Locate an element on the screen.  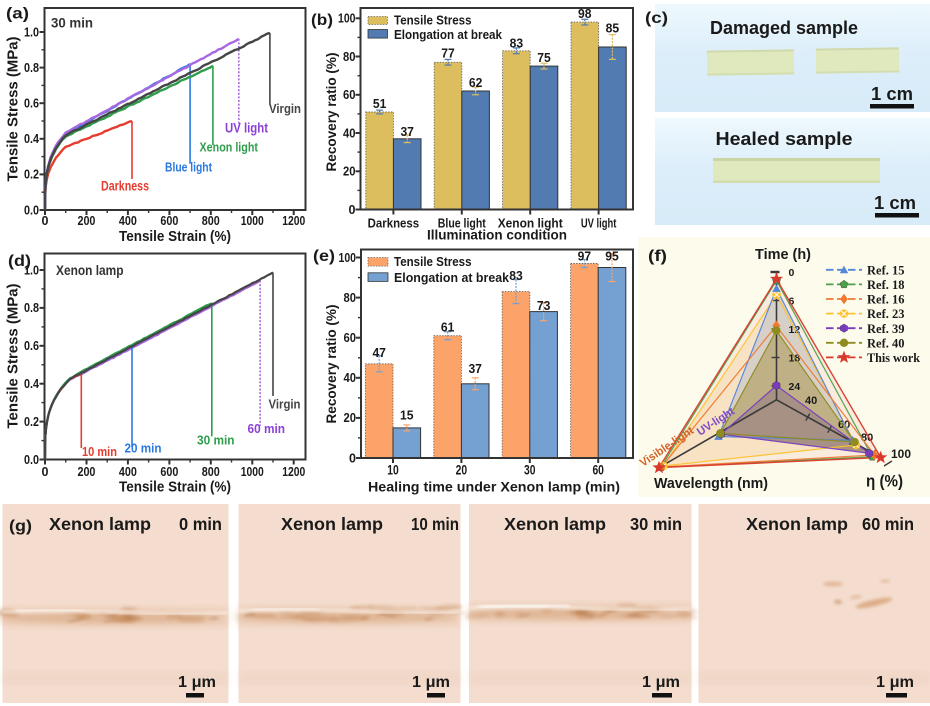
svg-text: 200 is located at coordinates (86, 221).